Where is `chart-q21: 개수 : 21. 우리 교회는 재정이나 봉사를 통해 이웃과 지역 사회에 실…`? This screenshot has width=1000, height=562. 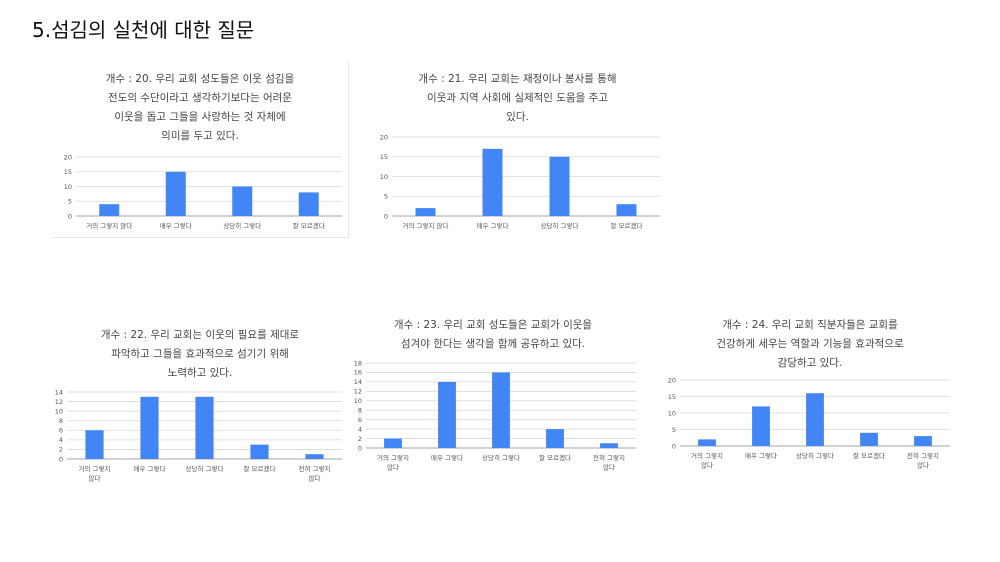 chart-q21: 개수 : 21. 우리 교회는 재정이나 봉사를 통해 이웃과 지역 사회에 실… is located at coordinates (517, 152).